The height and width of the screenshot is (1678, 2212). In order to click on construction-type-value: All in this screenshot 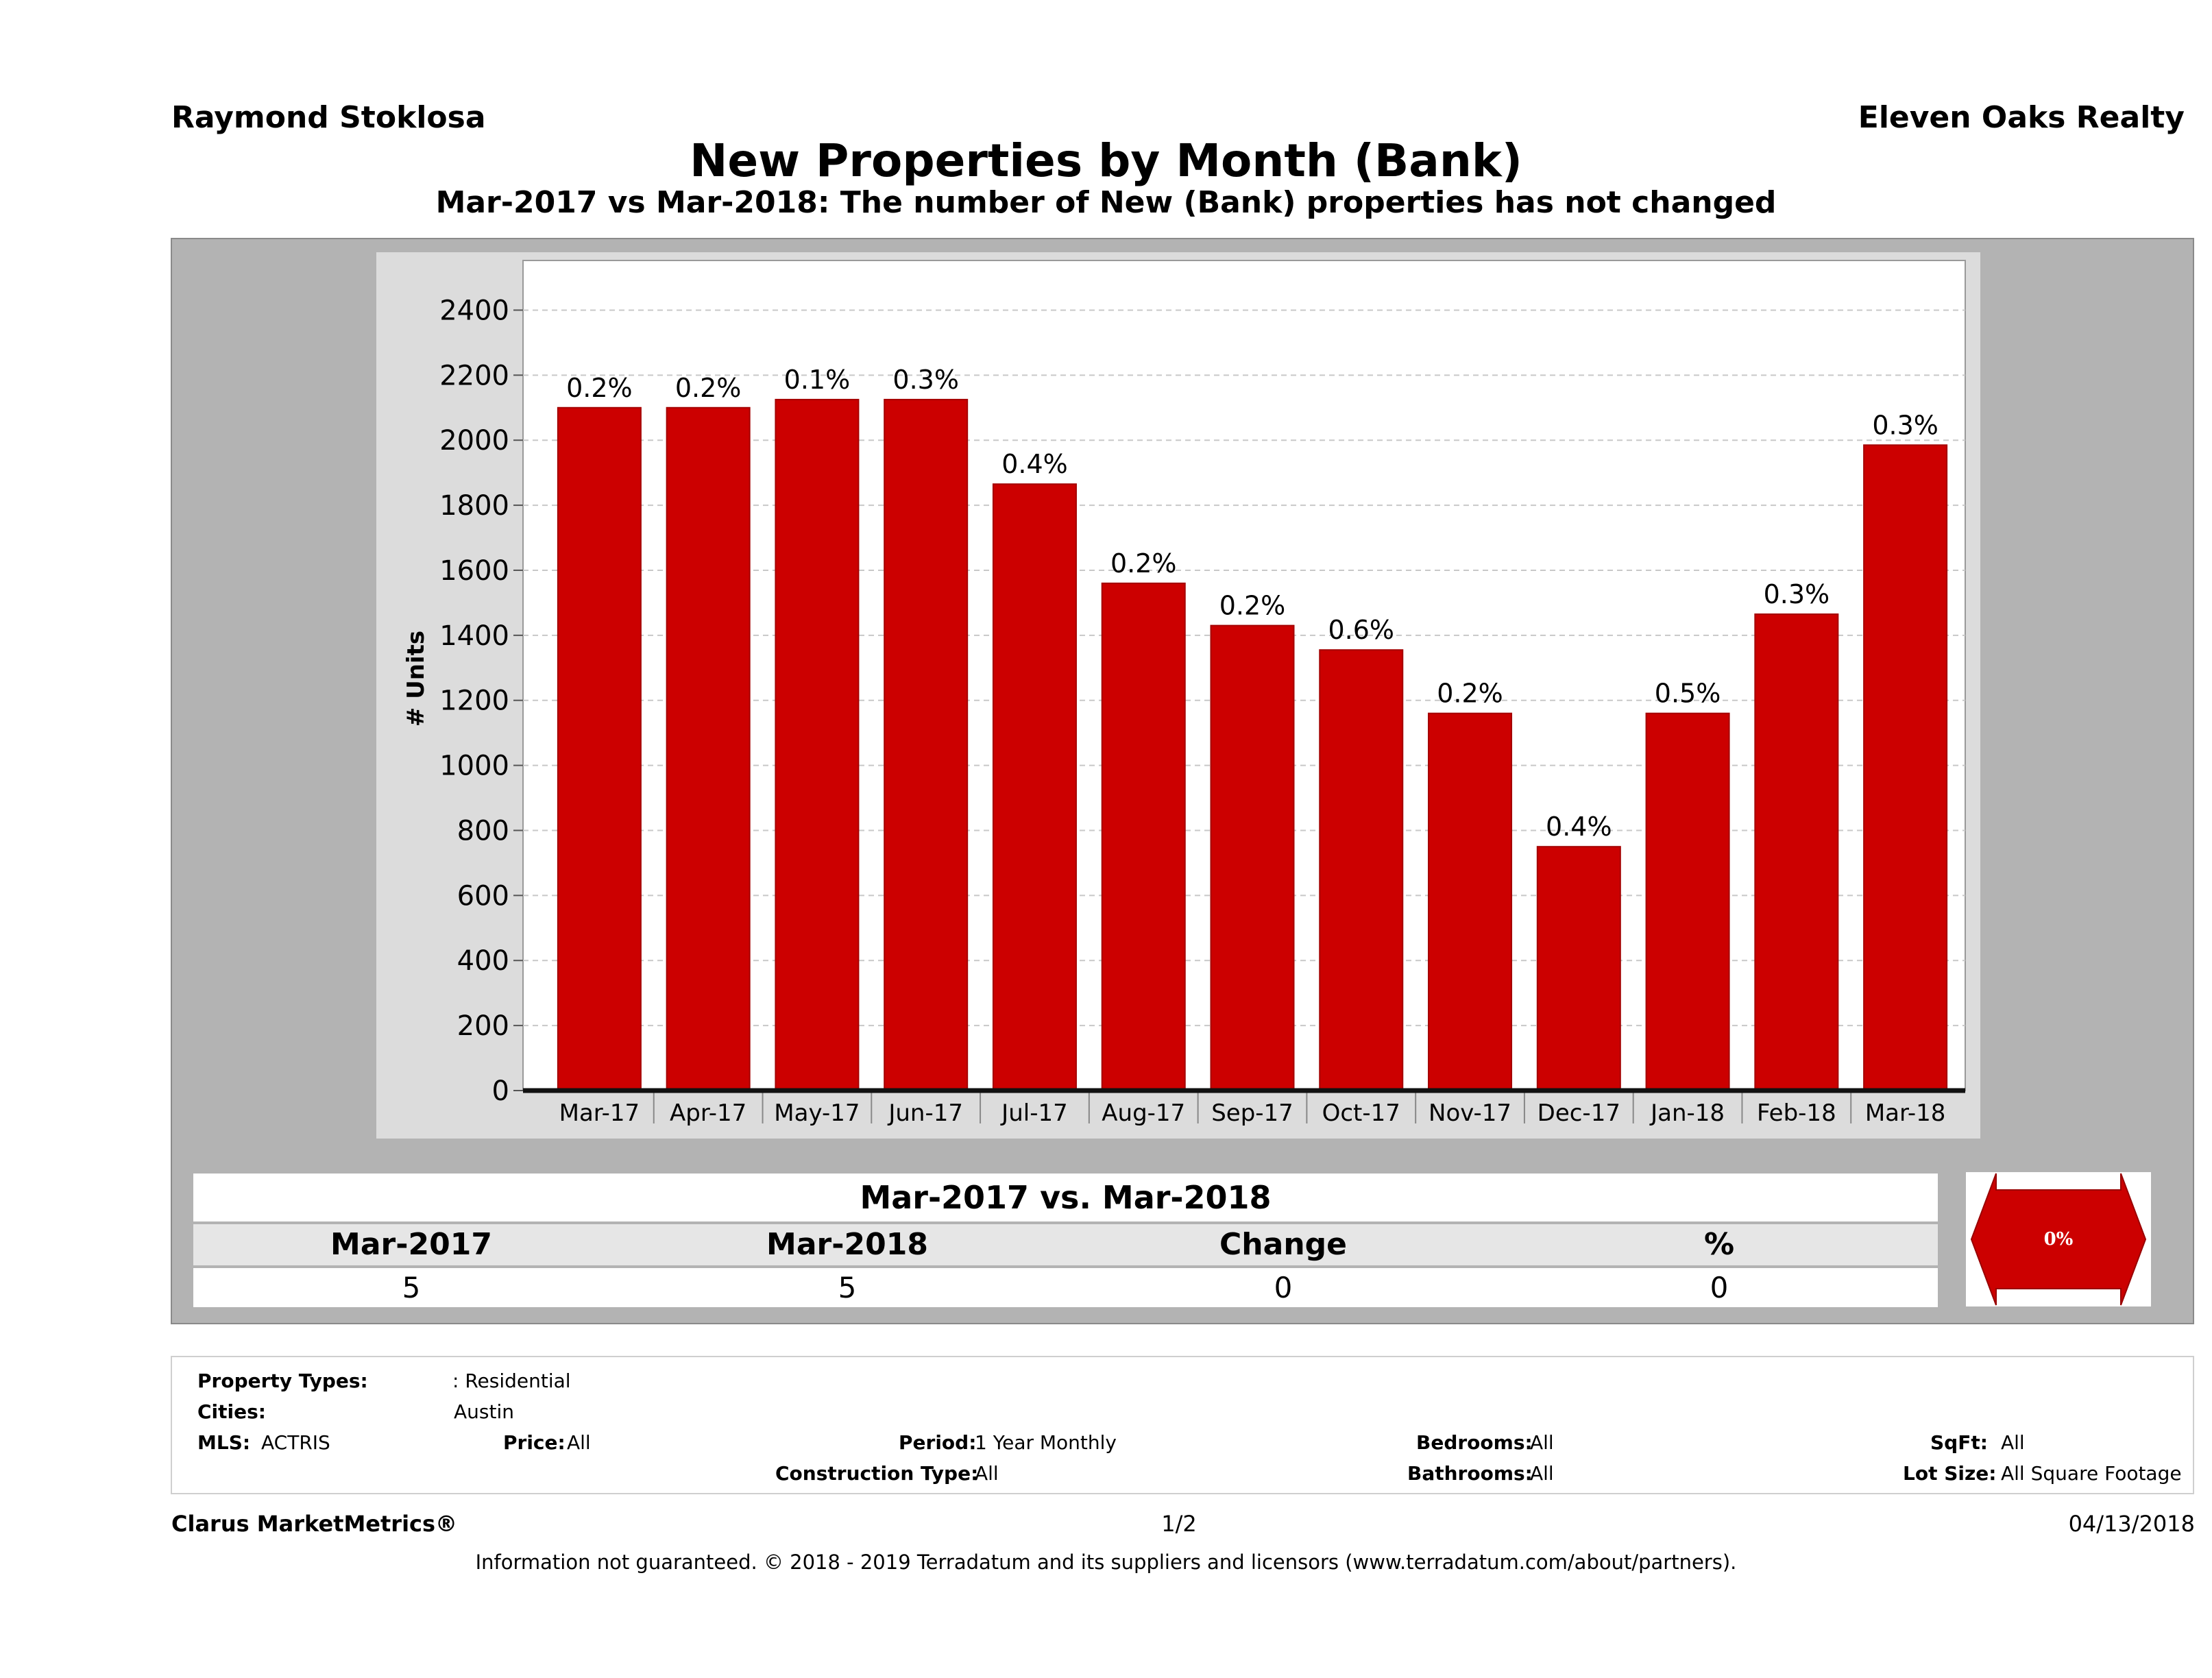, I will do `click(987, 1473)`.